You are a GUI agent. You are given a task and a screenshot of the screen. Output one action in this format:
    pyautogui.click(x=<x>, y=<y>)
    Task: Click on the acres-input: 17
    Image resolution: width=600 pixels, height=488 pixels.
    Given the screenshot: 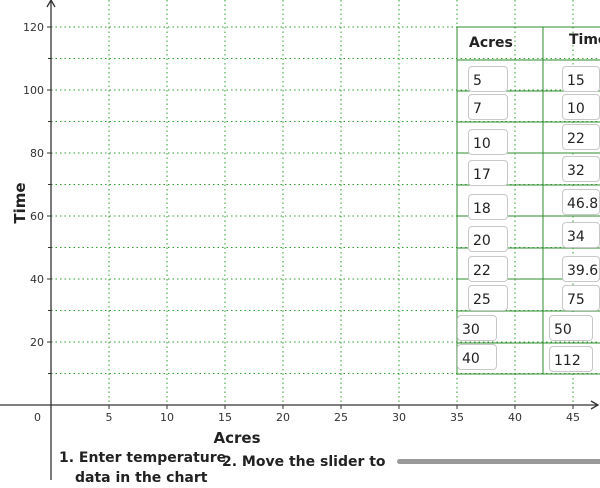 What is the action you would take?
    pyautogui.click(x=488, y=173)
    